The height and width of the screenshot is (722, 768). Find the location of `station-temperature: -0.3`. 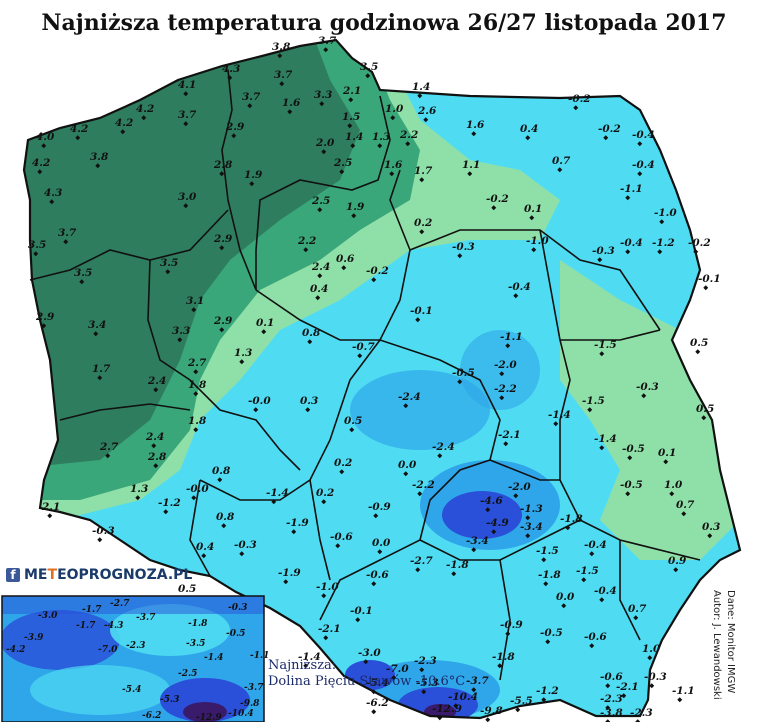

station-temperature: -0.3 is located at coordinates (103, 531).